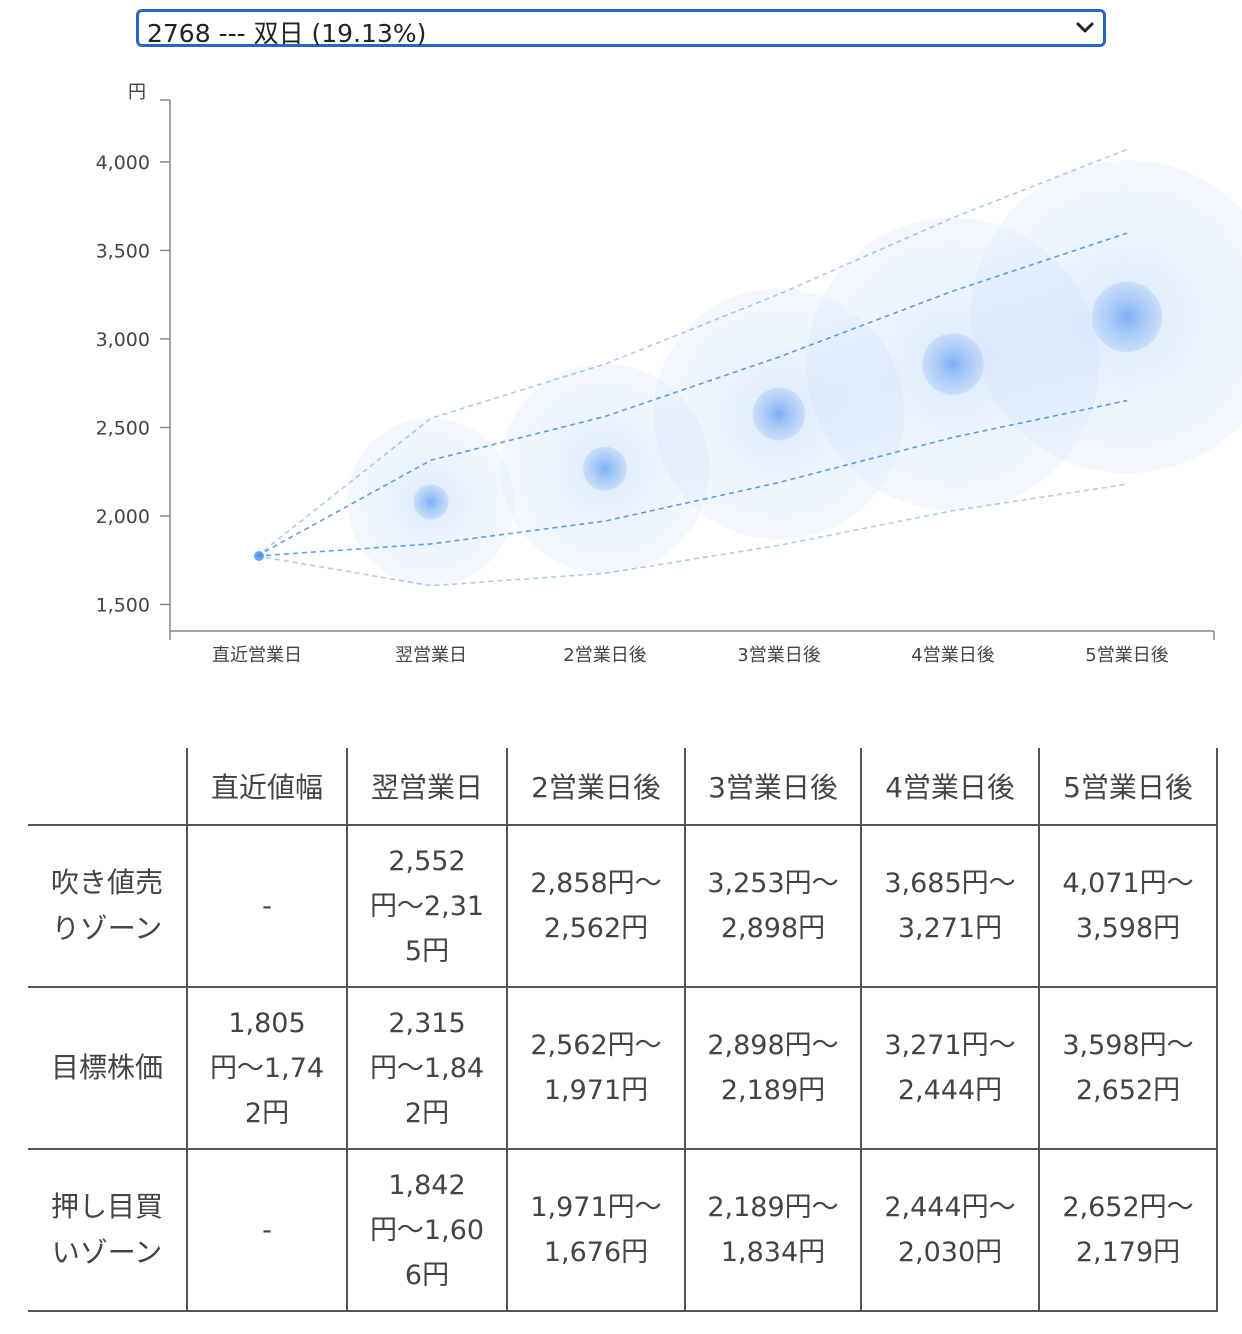 This screenshot has width=1242, height=1334. What do you see at coordinates (431, 655) in the screenshot?
I see `x-tick-label: 翌営業日` at bounding box center [431, 655].